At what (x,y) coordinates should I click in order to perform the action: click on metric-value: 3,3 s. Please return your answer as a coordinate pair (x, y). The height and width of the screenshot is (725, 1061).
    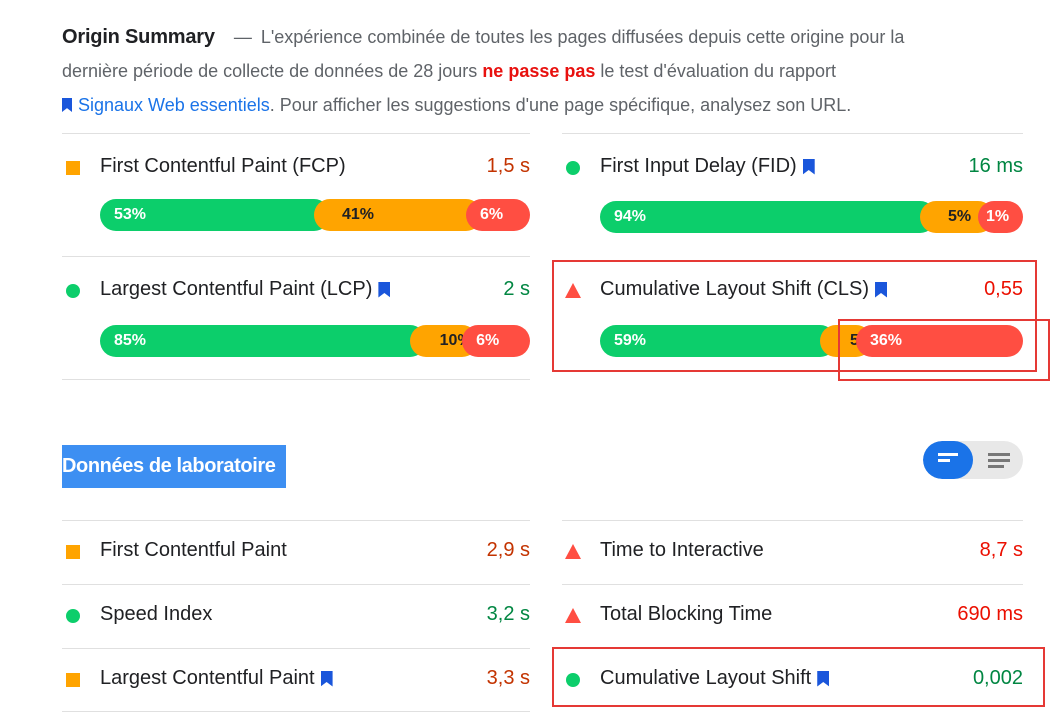
    Looking at the image, I should click on (508, 678).